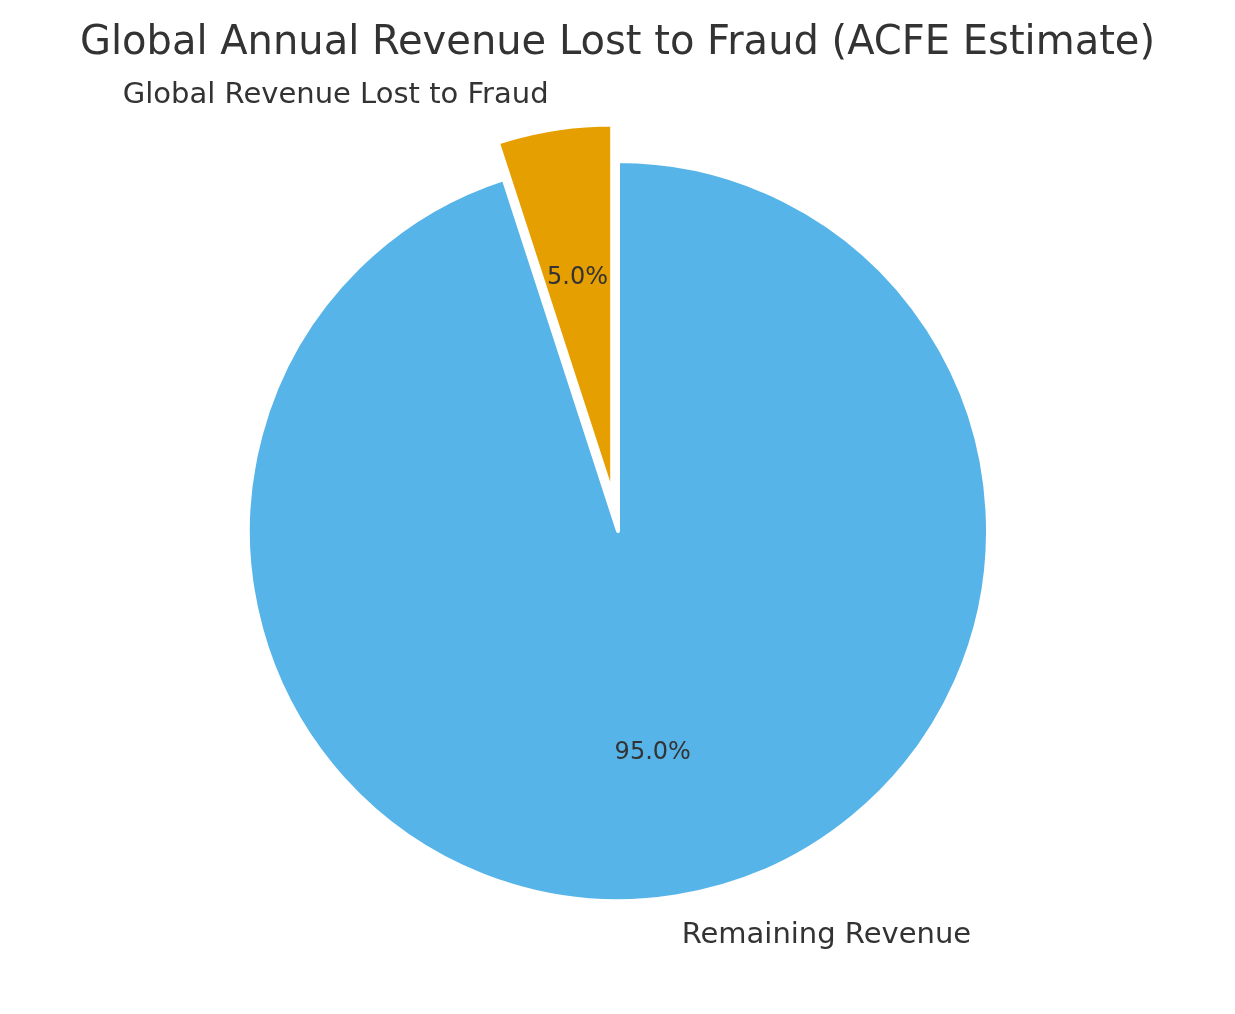 This screenshot has height=1014, width=1235. What do you see at coordinates (652, 750) in the screenshot?
I see `data-label: 95.0%` at bounding box center [652, 750].